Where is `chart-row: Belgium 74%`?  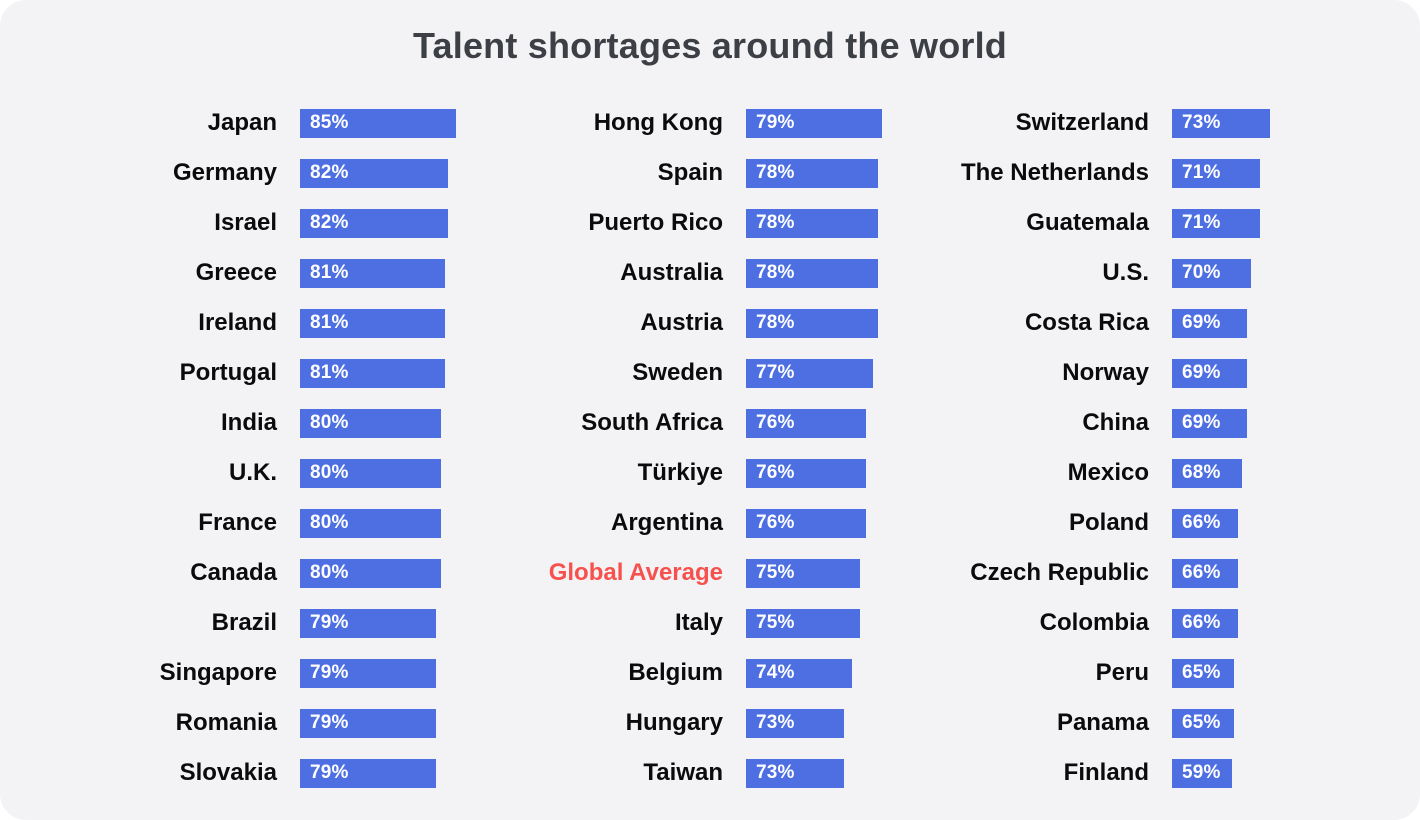
chart-row: Belgium 74% is located at coordinates (673, 673).